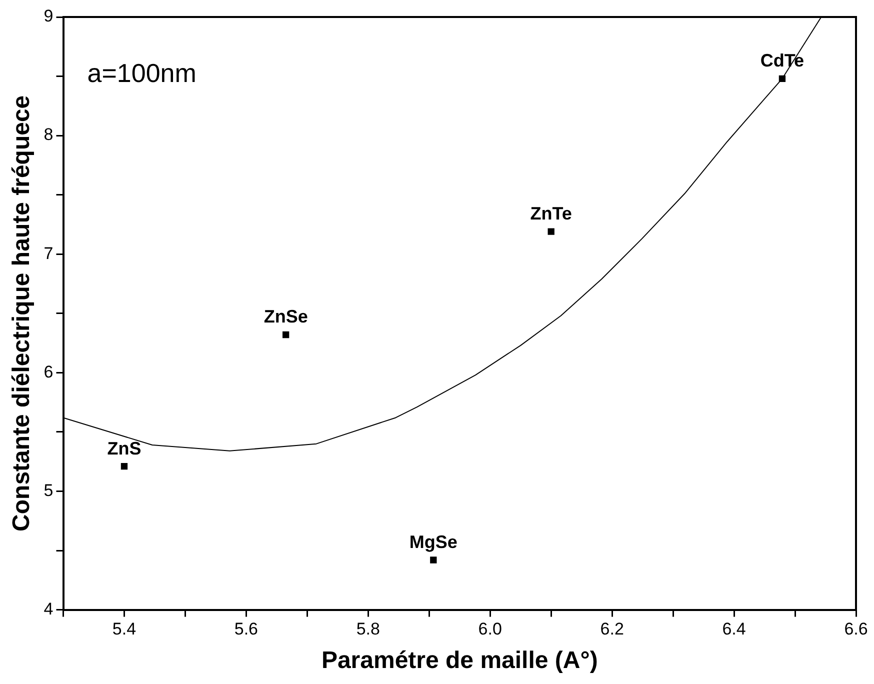 This screenshot has height=684, width=874. Describe the element at coordinates (459, 660) in the screenshot. I see `x-axis-title: Paramétre de maille (A°)` at that location.